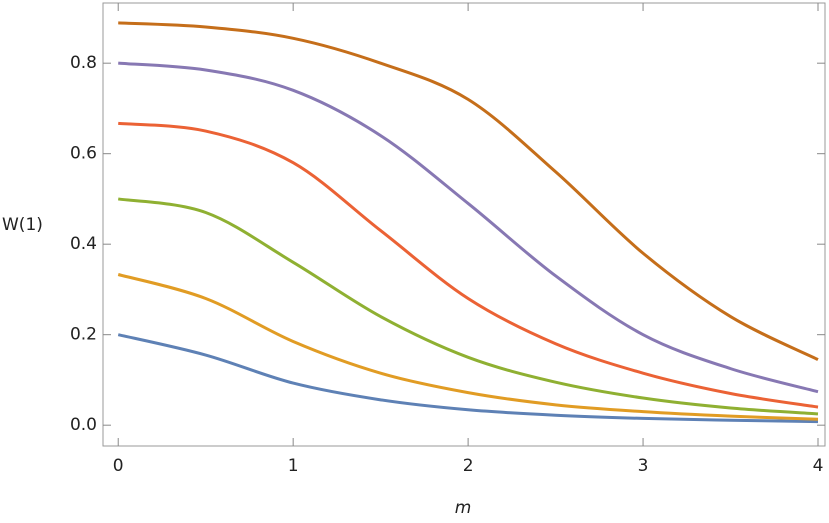 The height and width of the screenshot is (523, 829). Describe the element at coordinates (83, 154) in the screenshot. I see `y-tick-label: 0.6` at that location.